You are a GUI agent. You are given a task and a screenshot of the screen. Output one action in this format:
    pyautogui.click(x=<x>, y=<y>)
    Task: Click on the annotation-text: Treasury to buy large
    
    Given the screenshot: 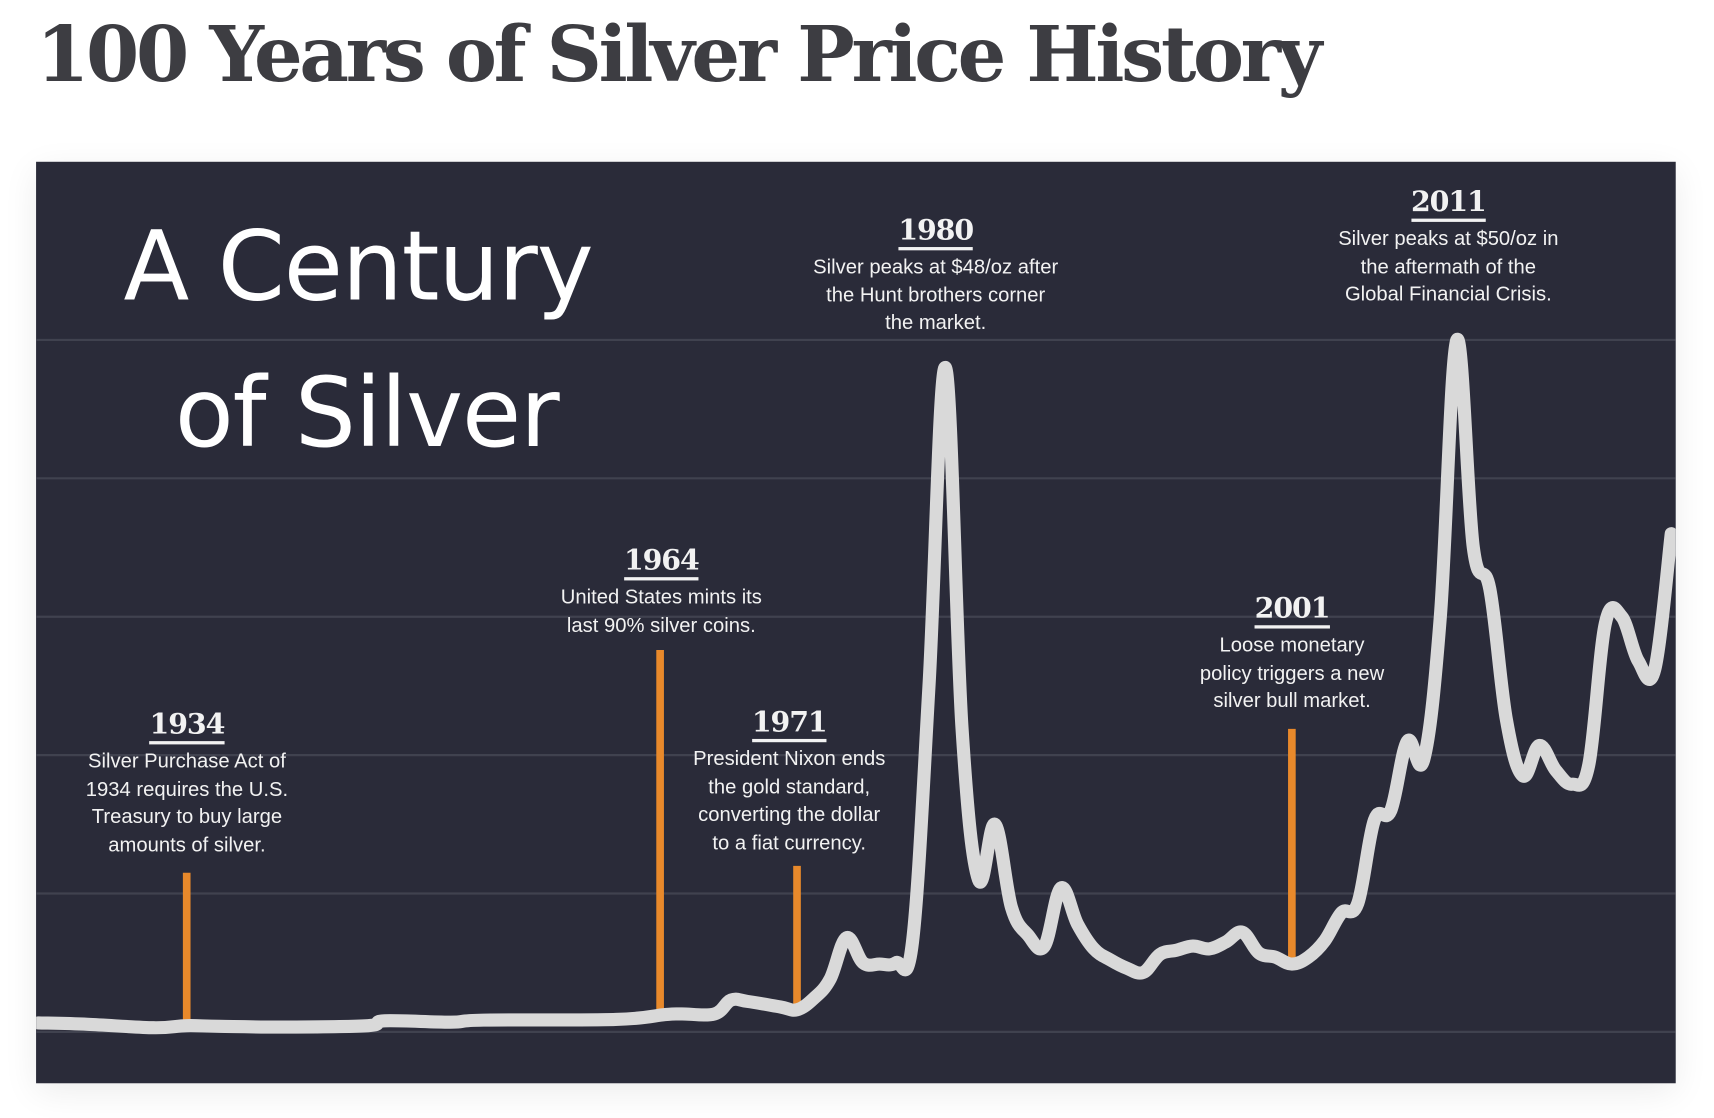 What is the action you would take?
    pyautogui.click(x=187, y=816)
    